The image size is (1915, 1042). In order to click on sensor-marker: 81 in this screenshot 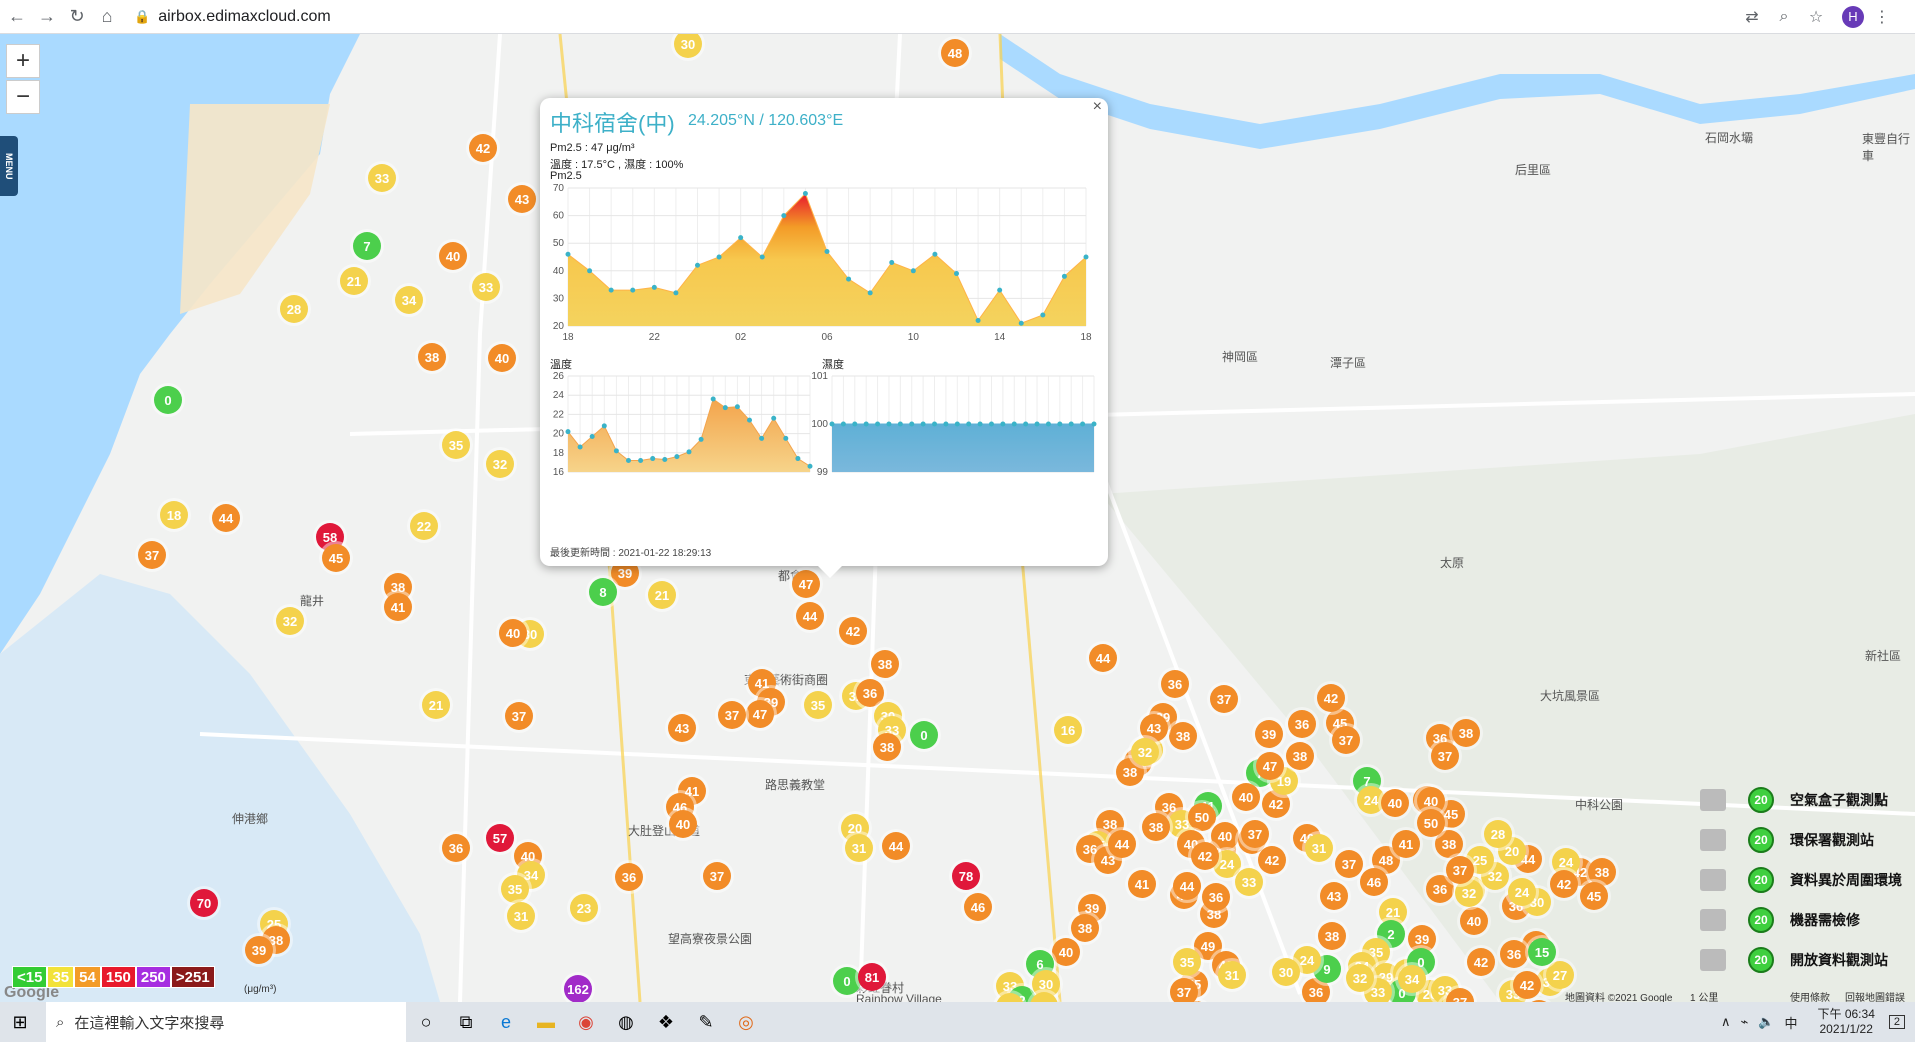, I will do `click(872, 977)`.